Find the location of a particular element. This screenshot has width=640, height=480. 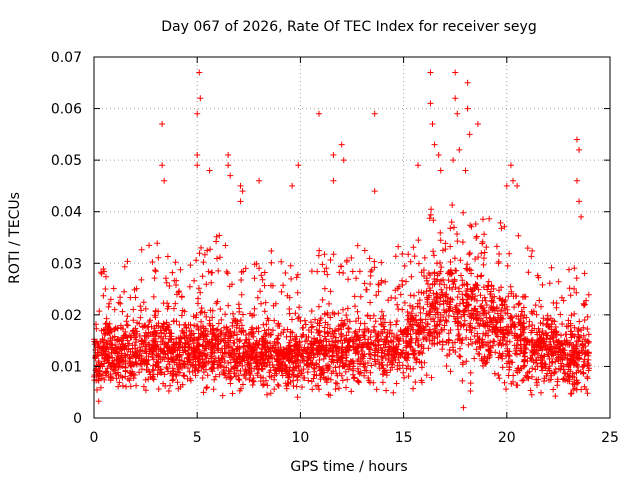

y-tick-label: 0.04 is located at coordinates (66, 213).